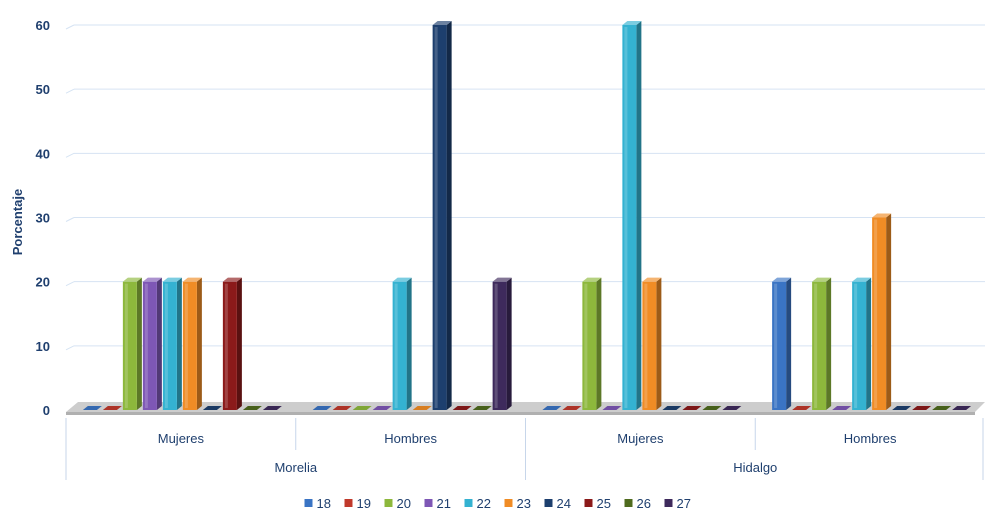 This screenshot has width=993, height=519. Describe the element at coordinates (43, 25) in the screenshot. I see `y-tick-label: 60` at that location.